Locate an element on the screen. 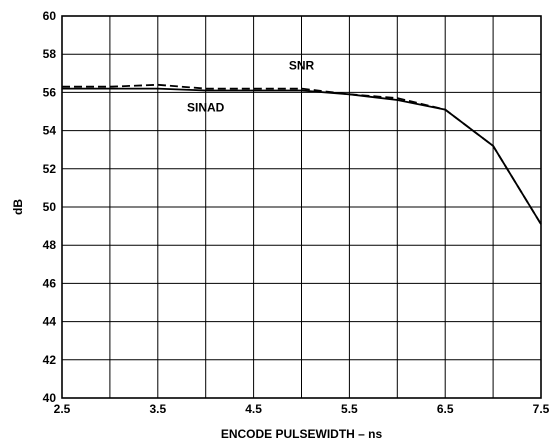 The image size is (557, 444). x-axis-ticks: 2.5 3.5 4.5 5.5 6.5 7.5 is located at coordinates (302, 409).